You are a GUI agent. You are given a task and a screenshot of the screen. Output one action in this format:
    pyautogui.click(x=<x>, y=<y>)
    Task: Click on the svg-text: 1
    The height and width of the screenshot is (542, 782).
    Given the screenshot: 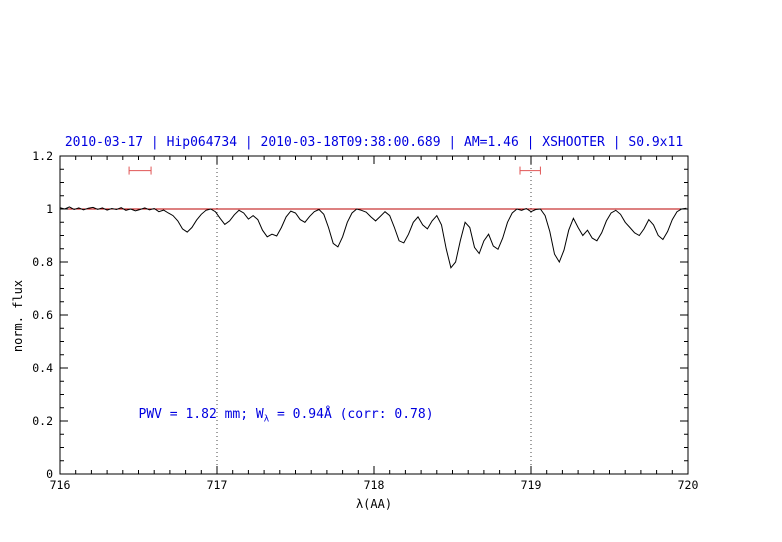 What is the action you would take?
    pyautogui.click(x=49, y=209)
    